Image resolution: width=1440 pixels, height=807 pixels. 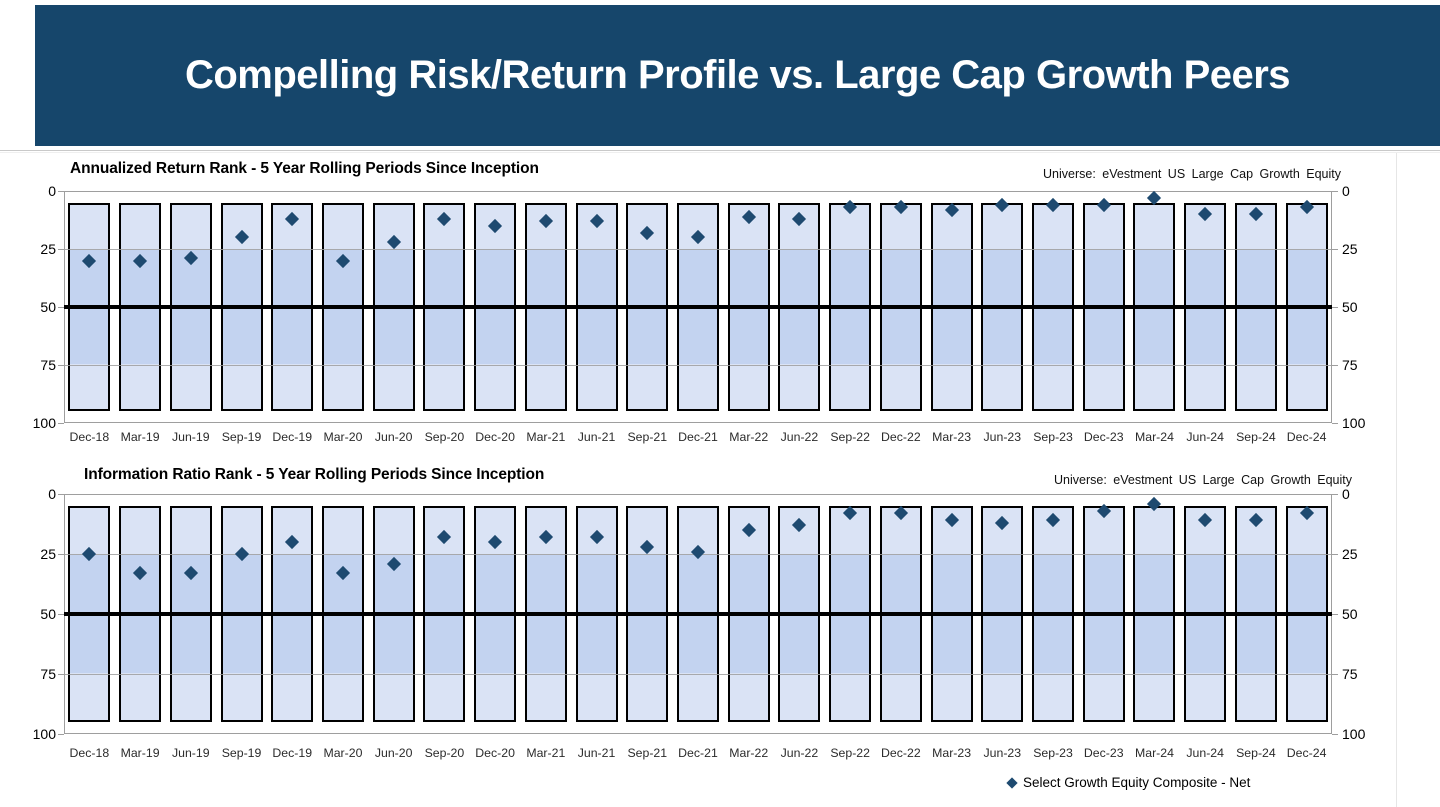 I want to click on x-axis-label: Mar-21, so click(x=546, y=437).